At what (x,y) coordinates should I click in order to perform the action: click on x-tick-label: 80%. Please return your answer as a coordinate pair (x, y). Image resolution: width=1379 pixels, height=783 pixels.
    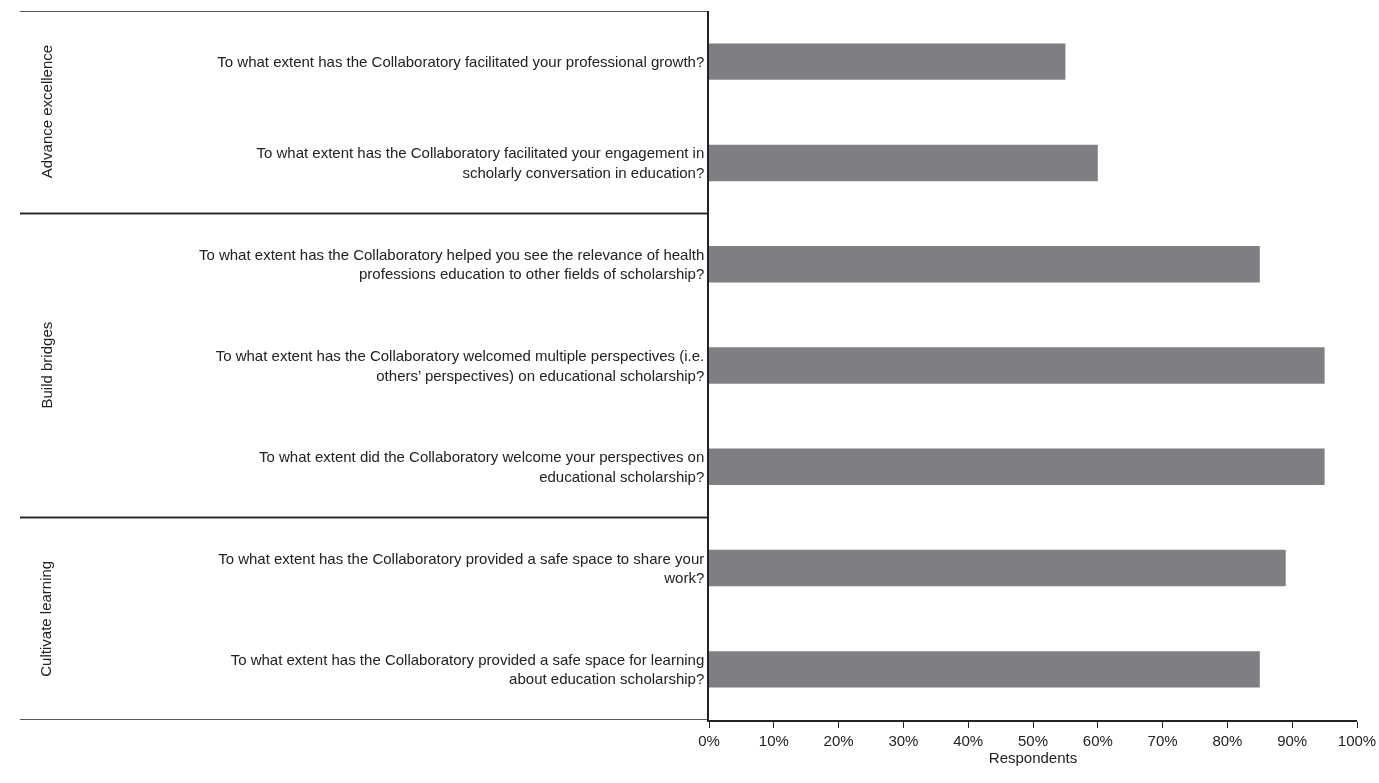
    Looking at the image, I should click on (1227, 740).